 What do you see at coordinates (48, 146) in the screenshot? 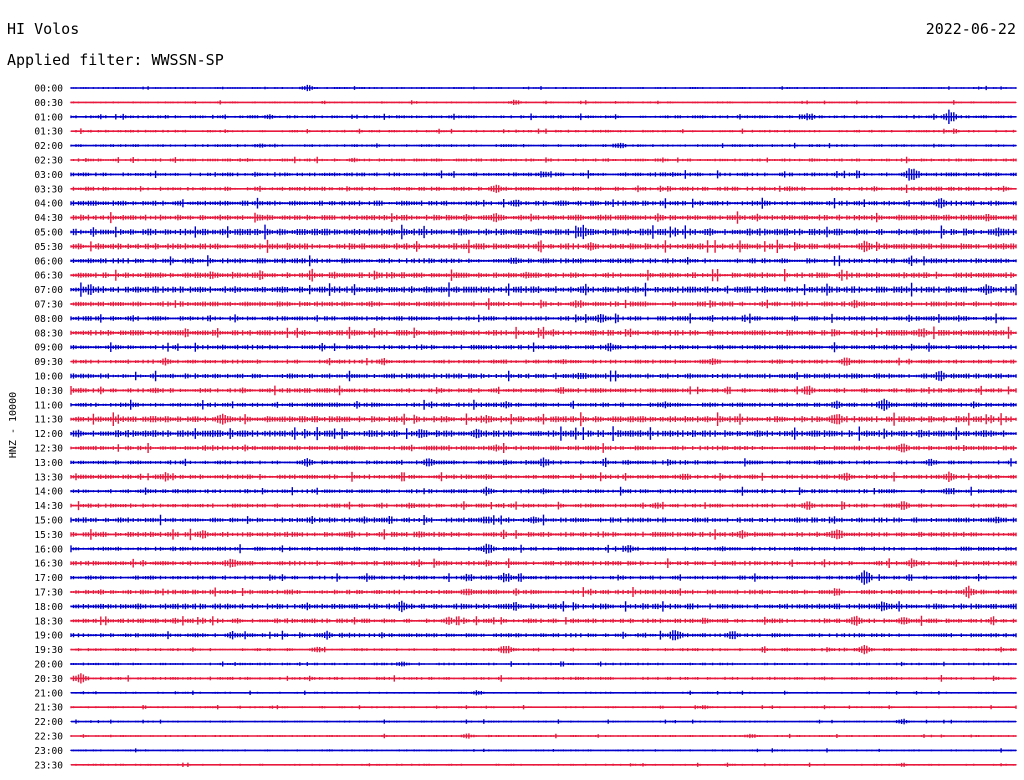
I see `row-time-label: 02:00` at bounding box center [48, 146].